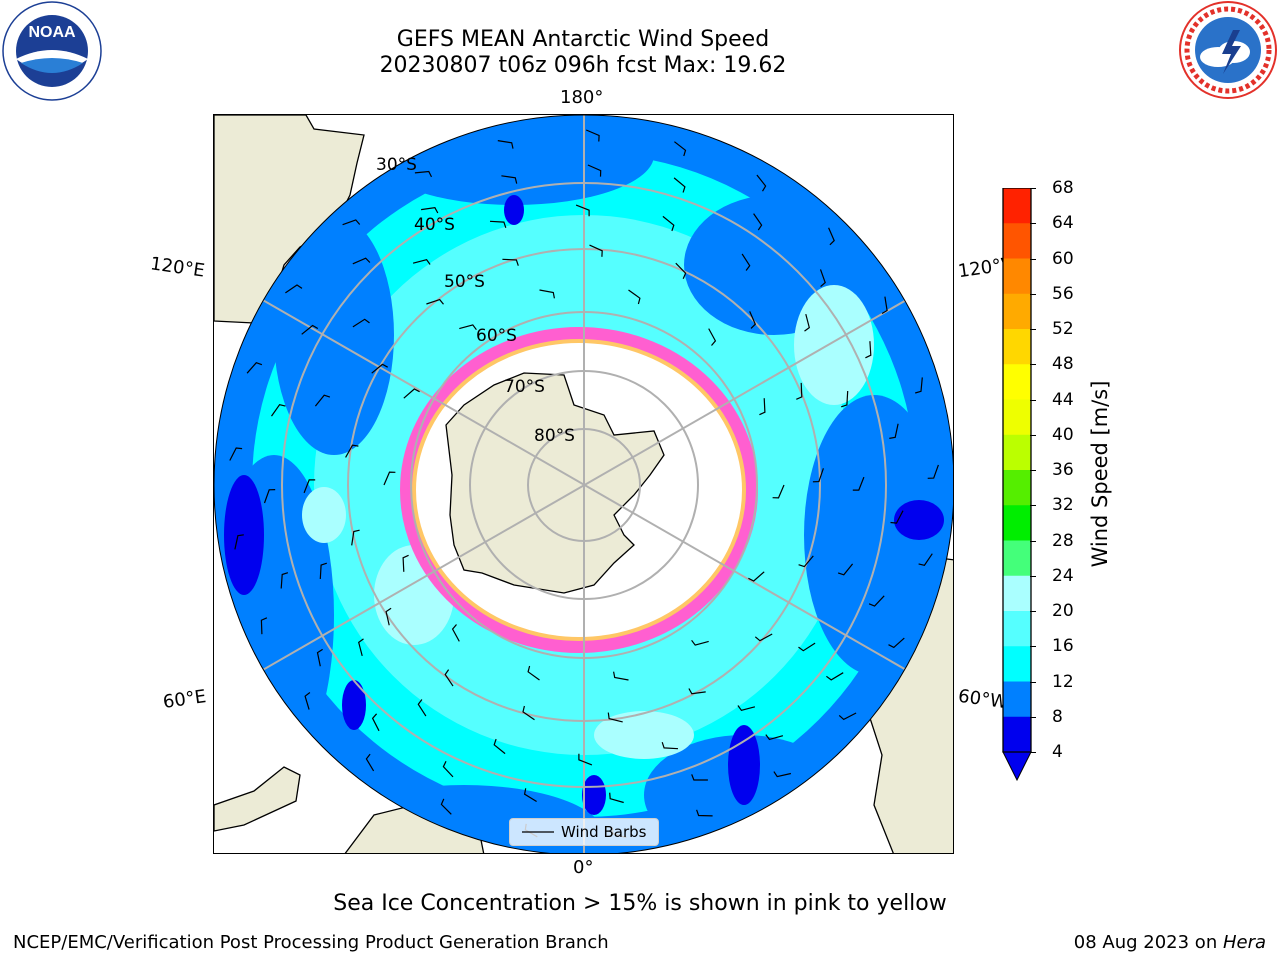 This screenshot has height=960, width=1280. I want to click on colorbar-tick-label: 8, so click(1057, 716).